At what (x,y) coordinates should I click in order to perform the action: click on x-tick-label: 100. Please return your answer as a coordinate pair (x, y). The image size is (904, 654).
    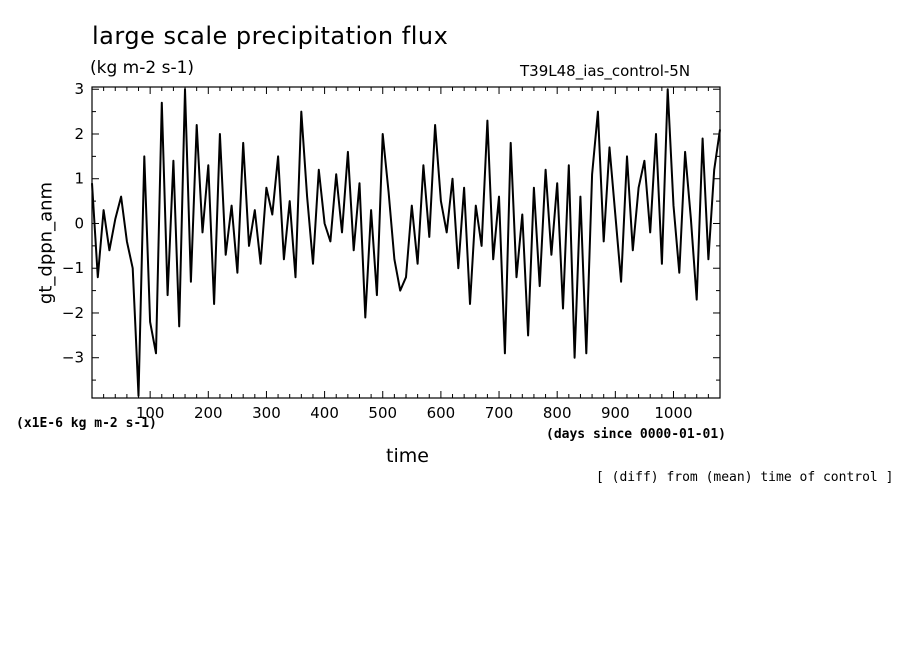
    Looking at the image, I should click on (150, 413).